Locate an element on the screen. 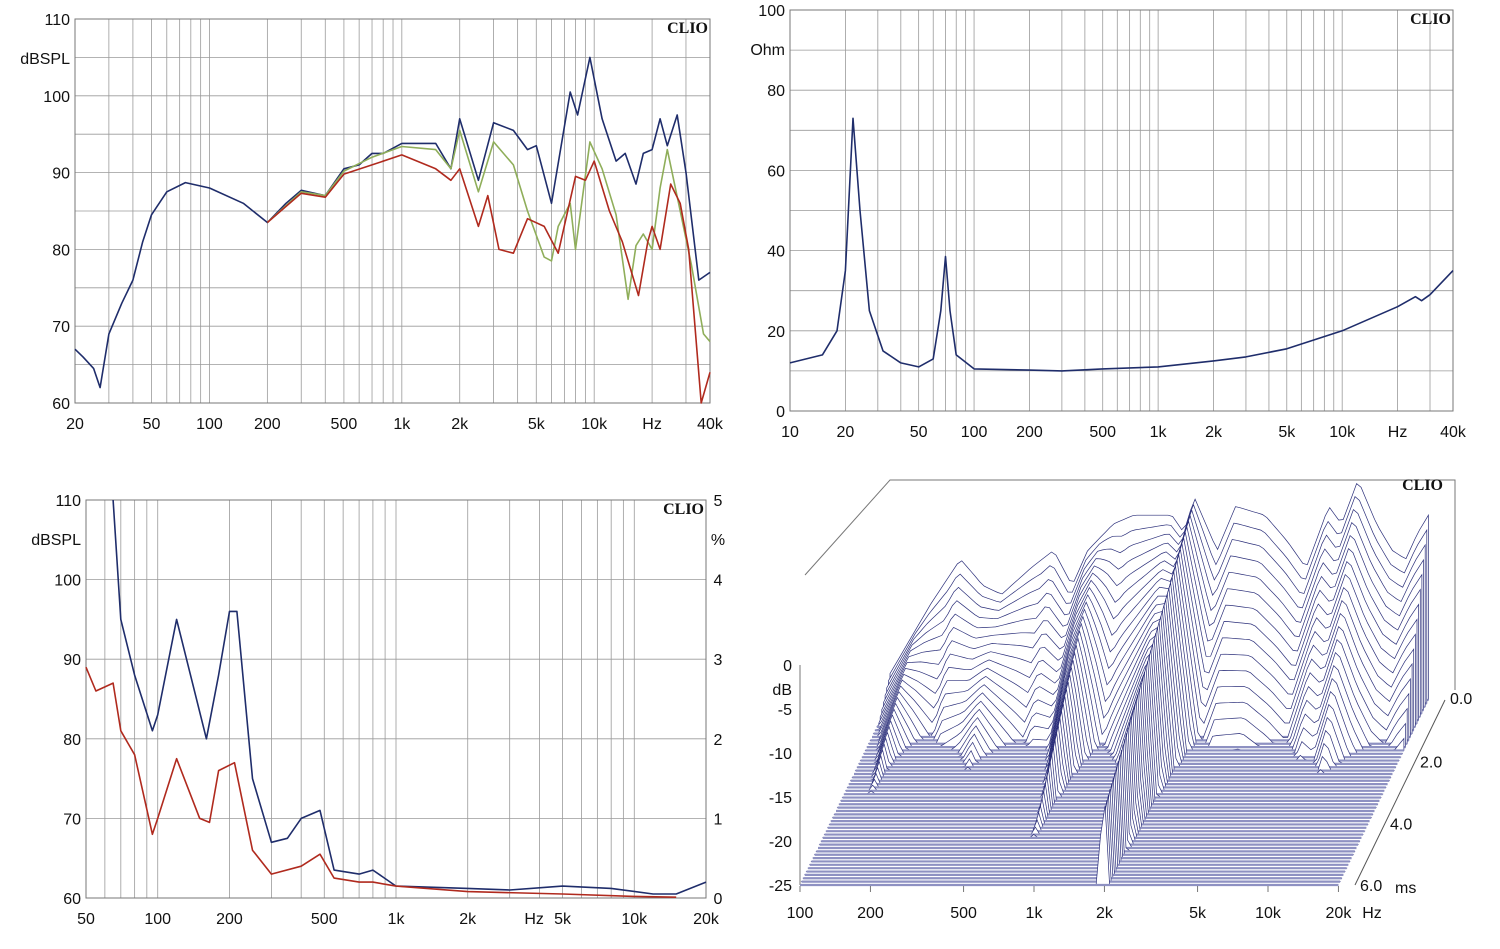 Image resolution: width=1500 pixels, height=949 pixels. box-frame is located at coordinates (1130, 584).